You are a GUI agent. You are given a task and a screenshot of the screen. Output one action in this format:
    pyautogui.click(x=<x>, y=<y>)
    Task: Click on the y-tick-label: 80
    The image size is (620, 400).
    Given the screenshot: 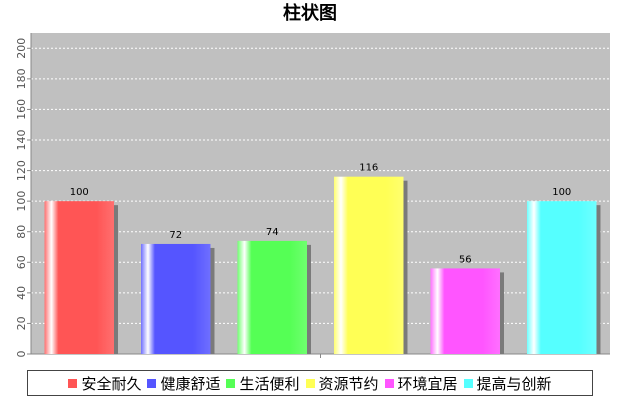 What is the action you would take?
    pyautogui.click(x=21, y=232)
    